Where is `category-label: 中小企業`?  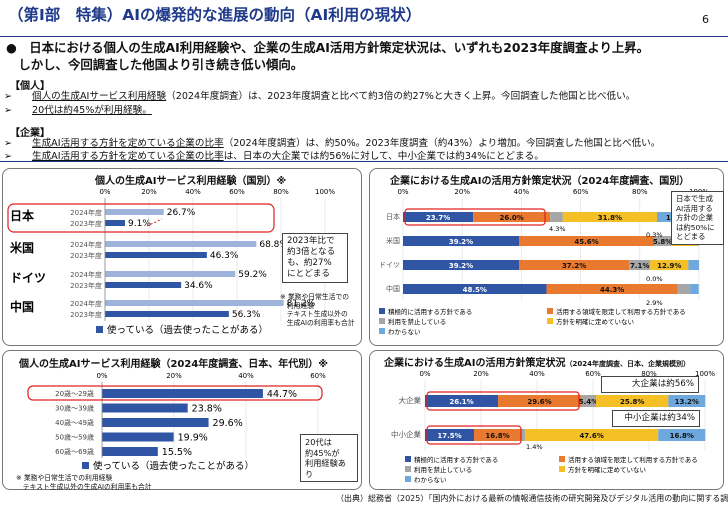 category-label: 中小企業 is located at coordinates (406, 434).